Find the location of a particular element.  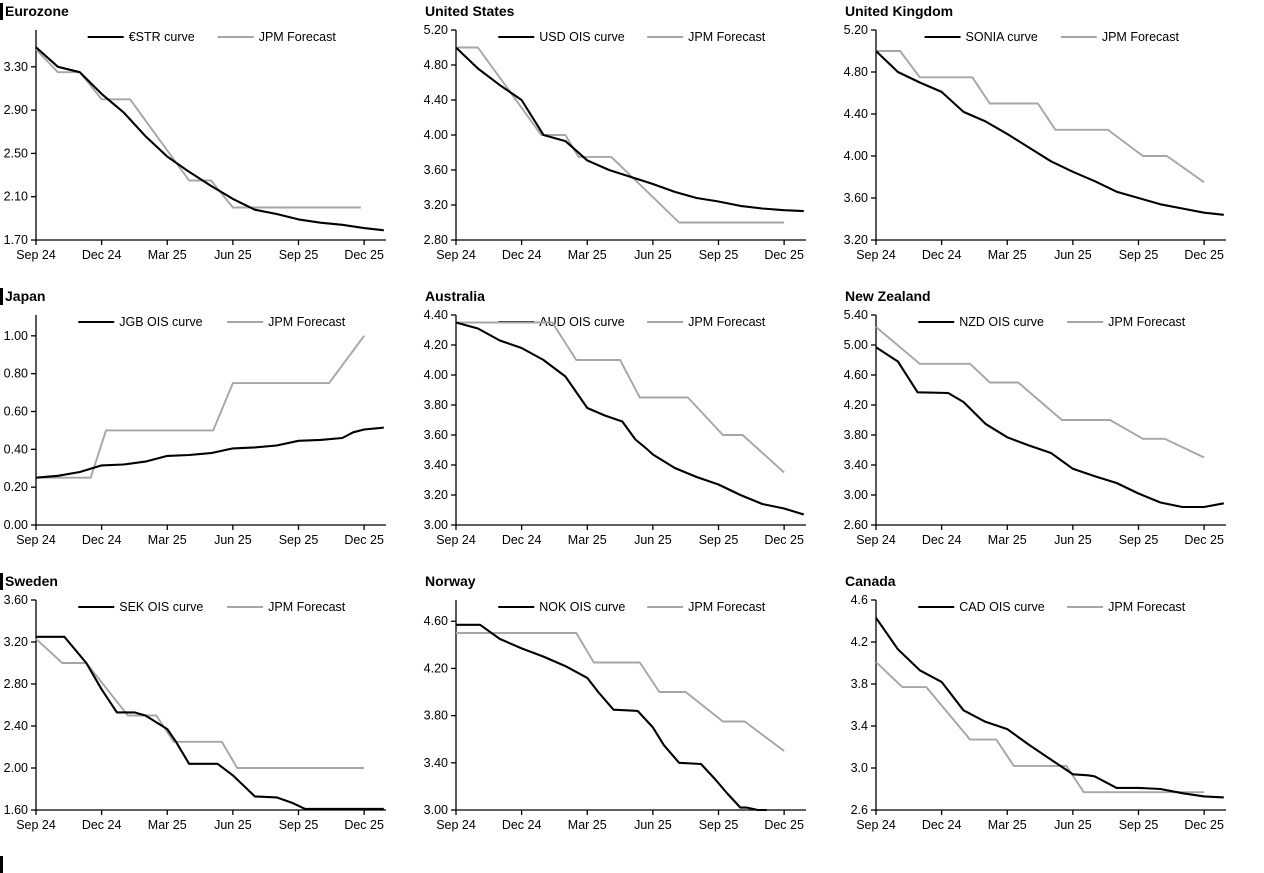

svg-text: 3.8 is located at coordinates (859, 684).